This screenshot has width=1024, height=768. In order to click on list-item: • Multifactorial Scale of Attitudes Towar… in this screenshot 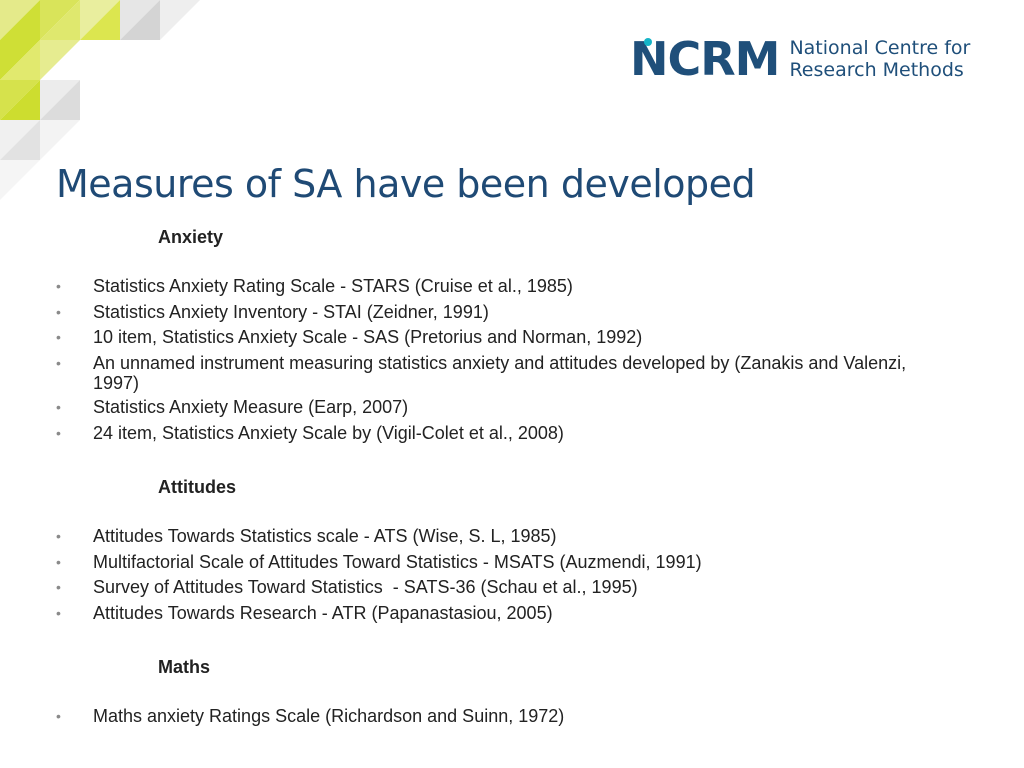, I will do `click(379, 561)`.